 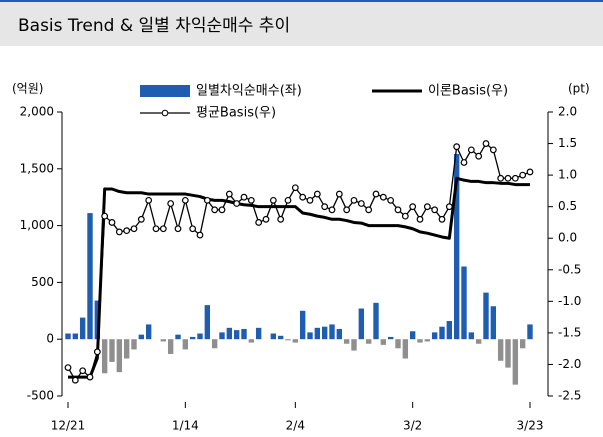 What do you see at coordinates (42, 282) in the screenshot?
I see `y-tick-label: 500` at bounding box center [42, 282].